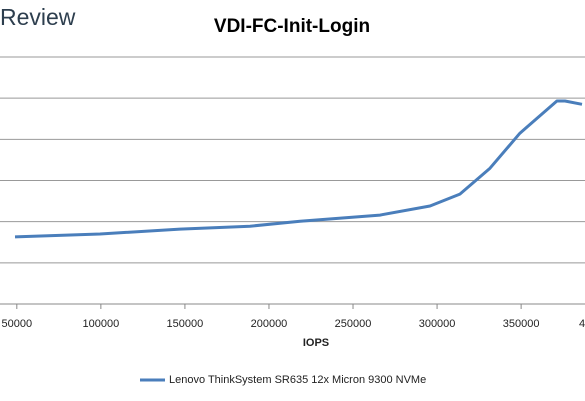 The width and height of the screenshot is (585, 401). I want to click on x-tick-label: 200000, so click(269, 324).